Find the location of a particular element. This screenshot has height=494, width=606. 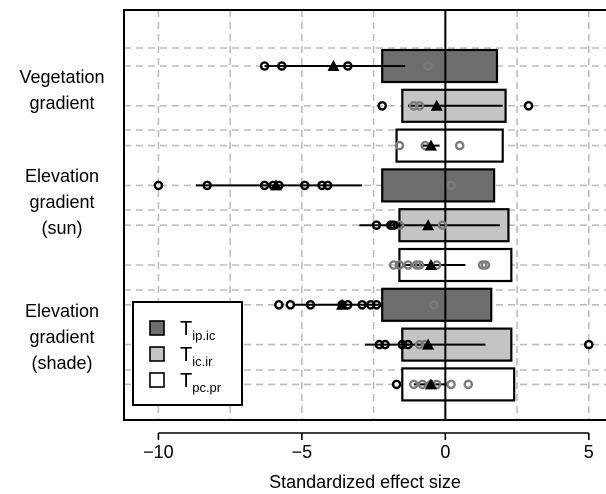

x-tick-label: −10 is located at coordinates (158, 452).